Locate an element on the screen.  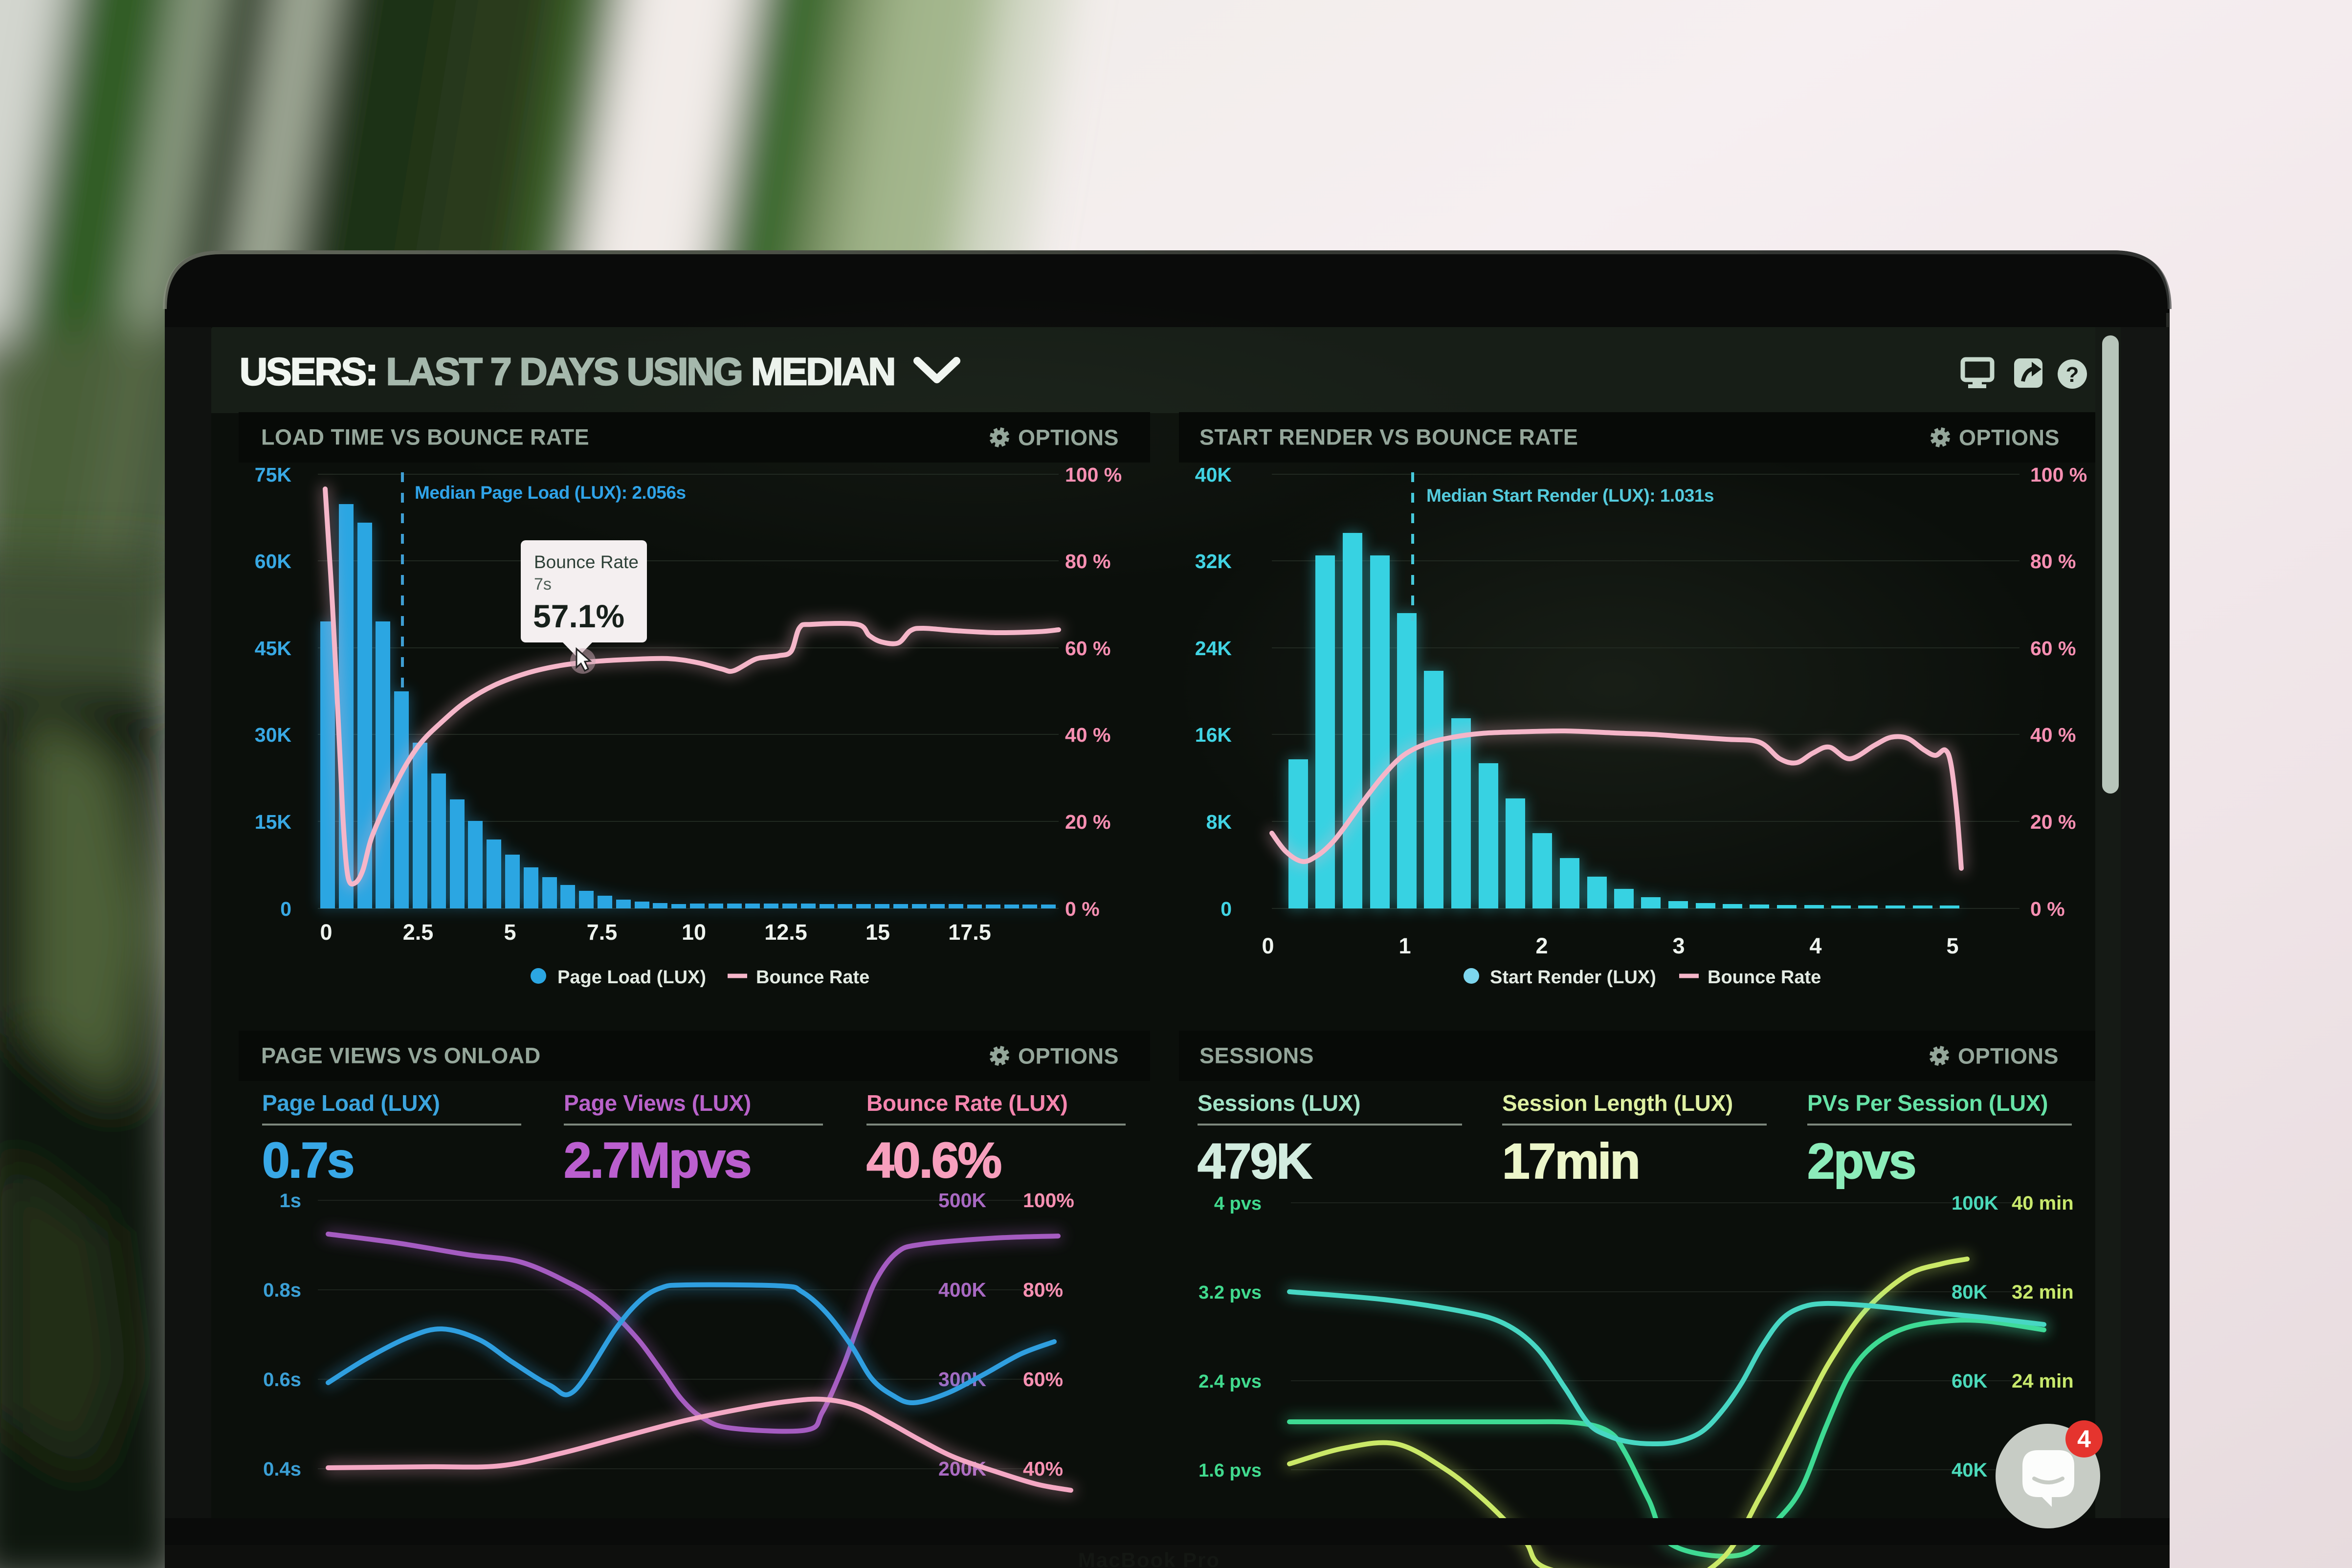
svg-text: PVs Per Session (LUX) is located at coordinates (1928, 1103).